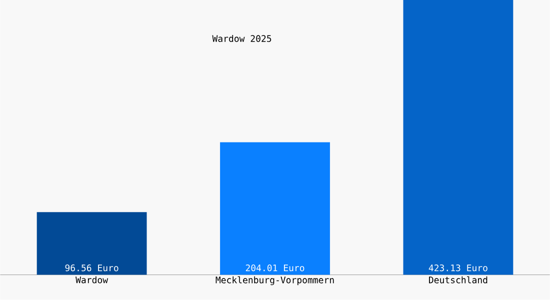  Describe the element at coordinates (458, 268) in the screenshot. I see `data-label: 423.13 Euro` at that location.